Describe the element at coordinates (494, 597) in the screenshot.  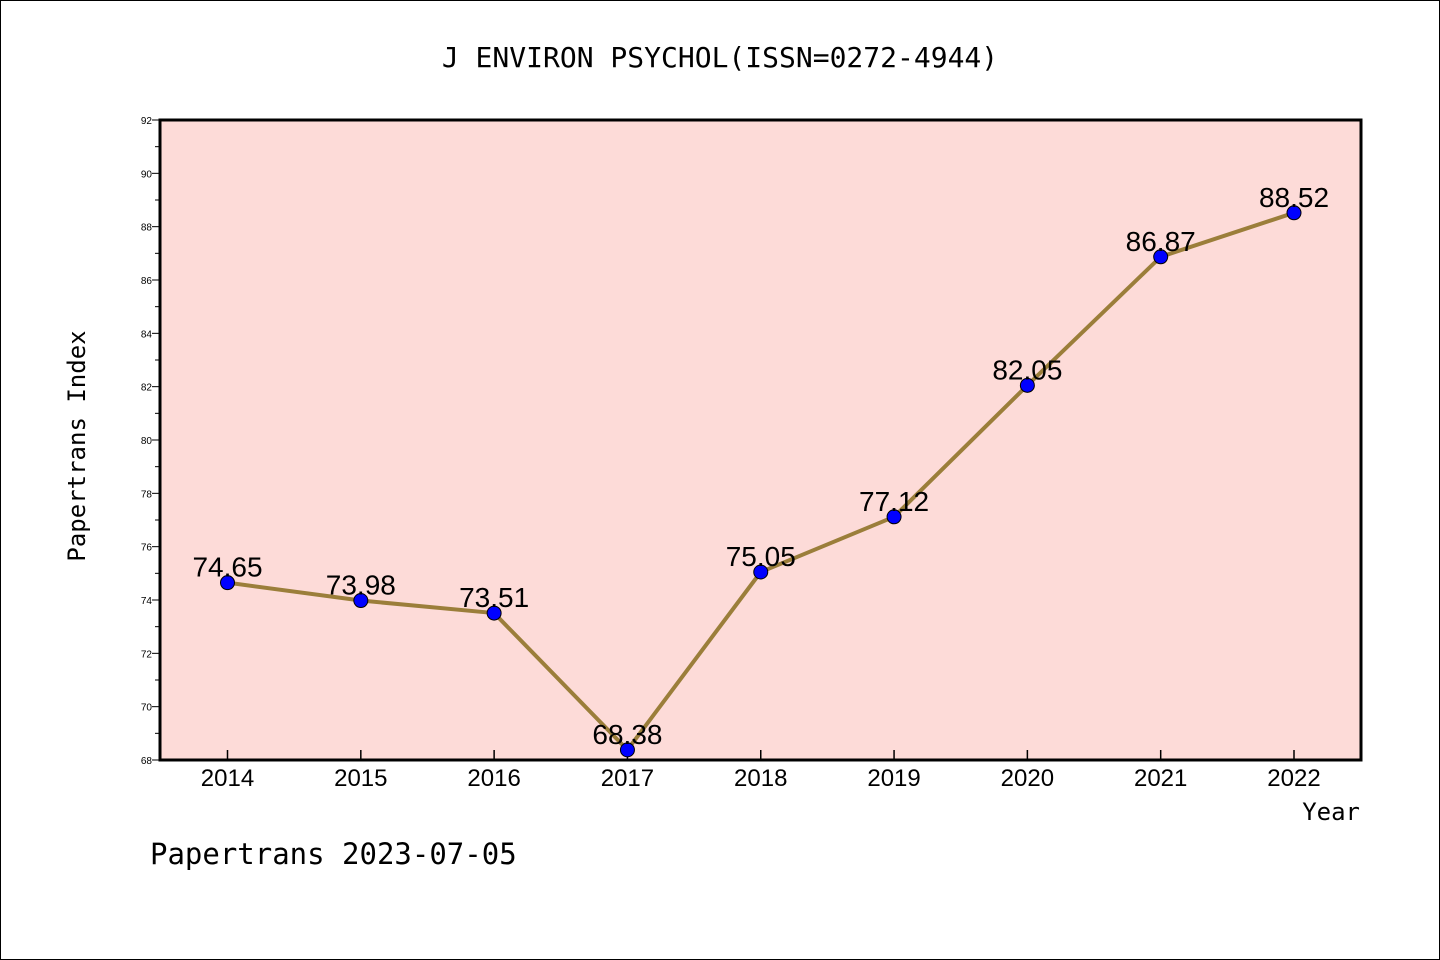
I see `data-label: 73.51` at that location.